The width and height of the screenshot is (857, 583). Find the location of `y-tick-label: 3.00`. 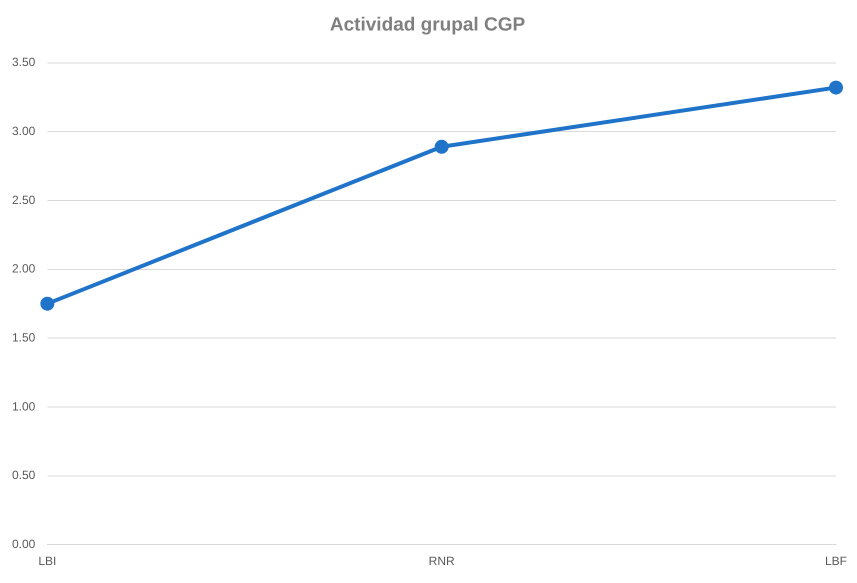

y-tick-label: 3.00 is located at coordinates (24, 131).